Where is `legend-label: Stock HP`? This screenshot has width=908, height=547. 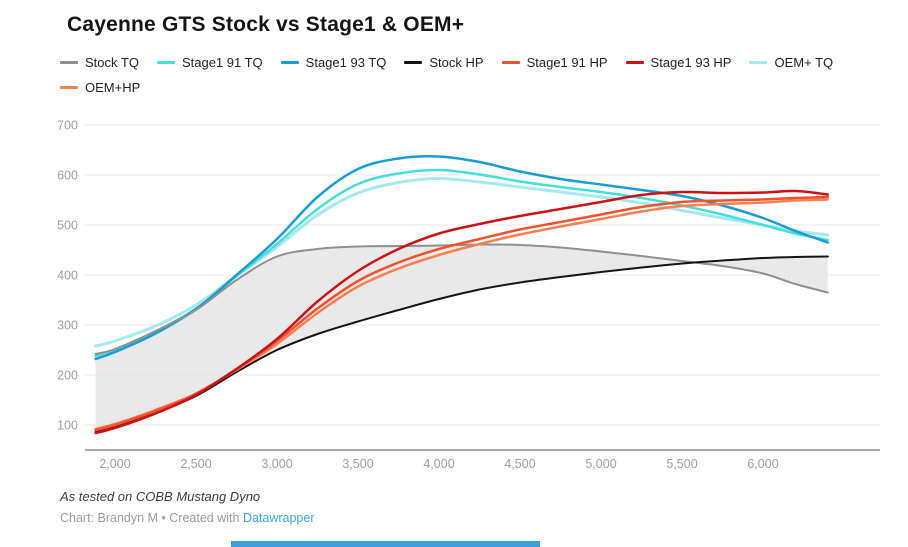
legend-label: Stock HP is located at coordinates (456, 62).